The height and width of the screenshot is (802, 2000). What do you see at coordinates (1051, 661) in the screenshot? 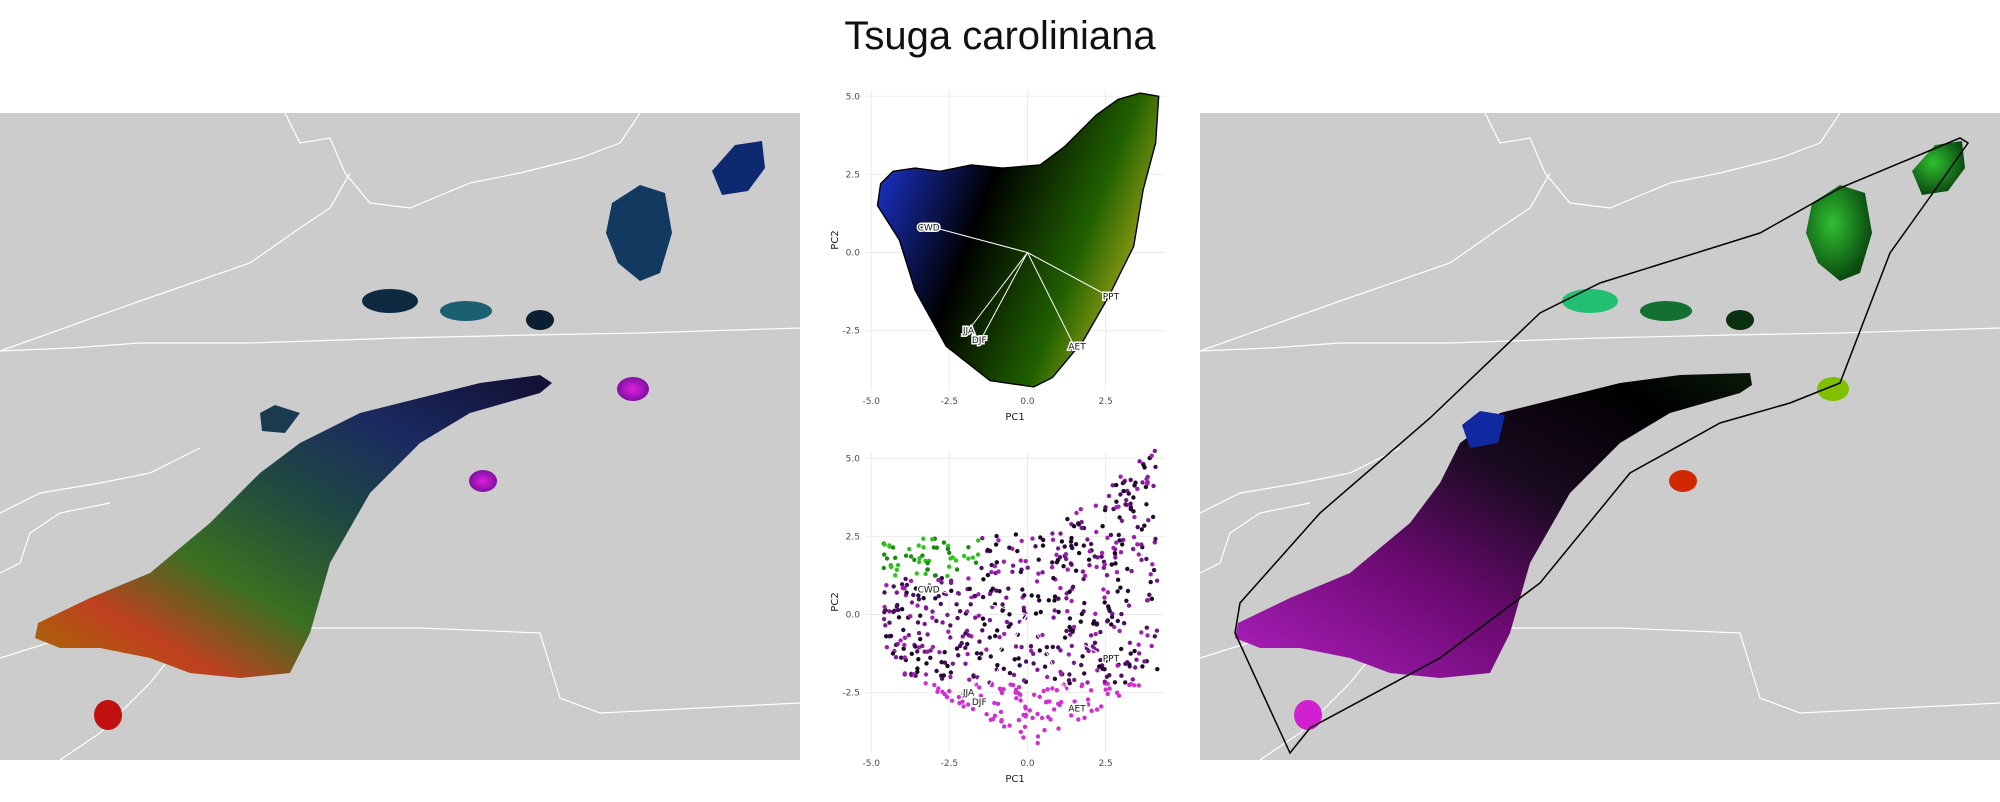
I see `vector-aet` at bounding box center [1051, 661].